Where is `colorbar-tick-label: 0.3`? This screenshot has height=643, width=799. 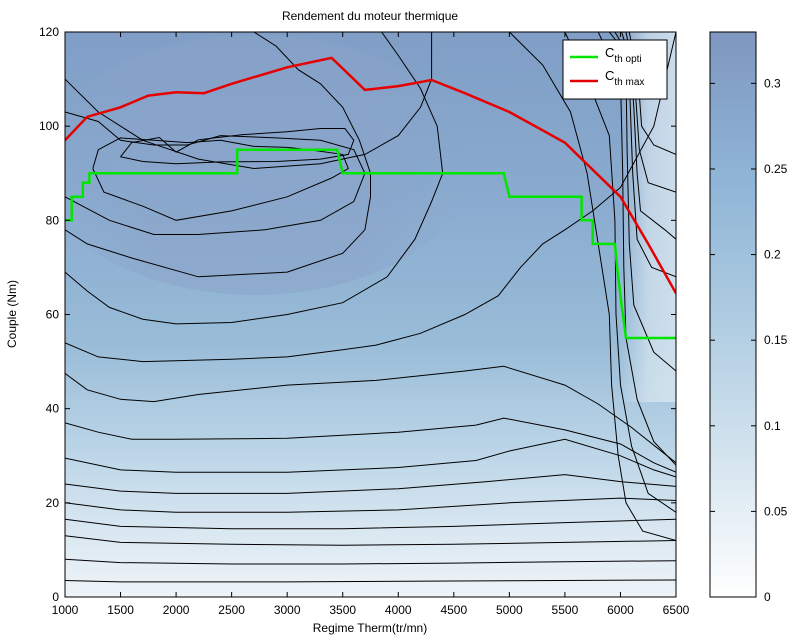
colorbar-tick-label: 0.3 is located at coordinates (772, 83).